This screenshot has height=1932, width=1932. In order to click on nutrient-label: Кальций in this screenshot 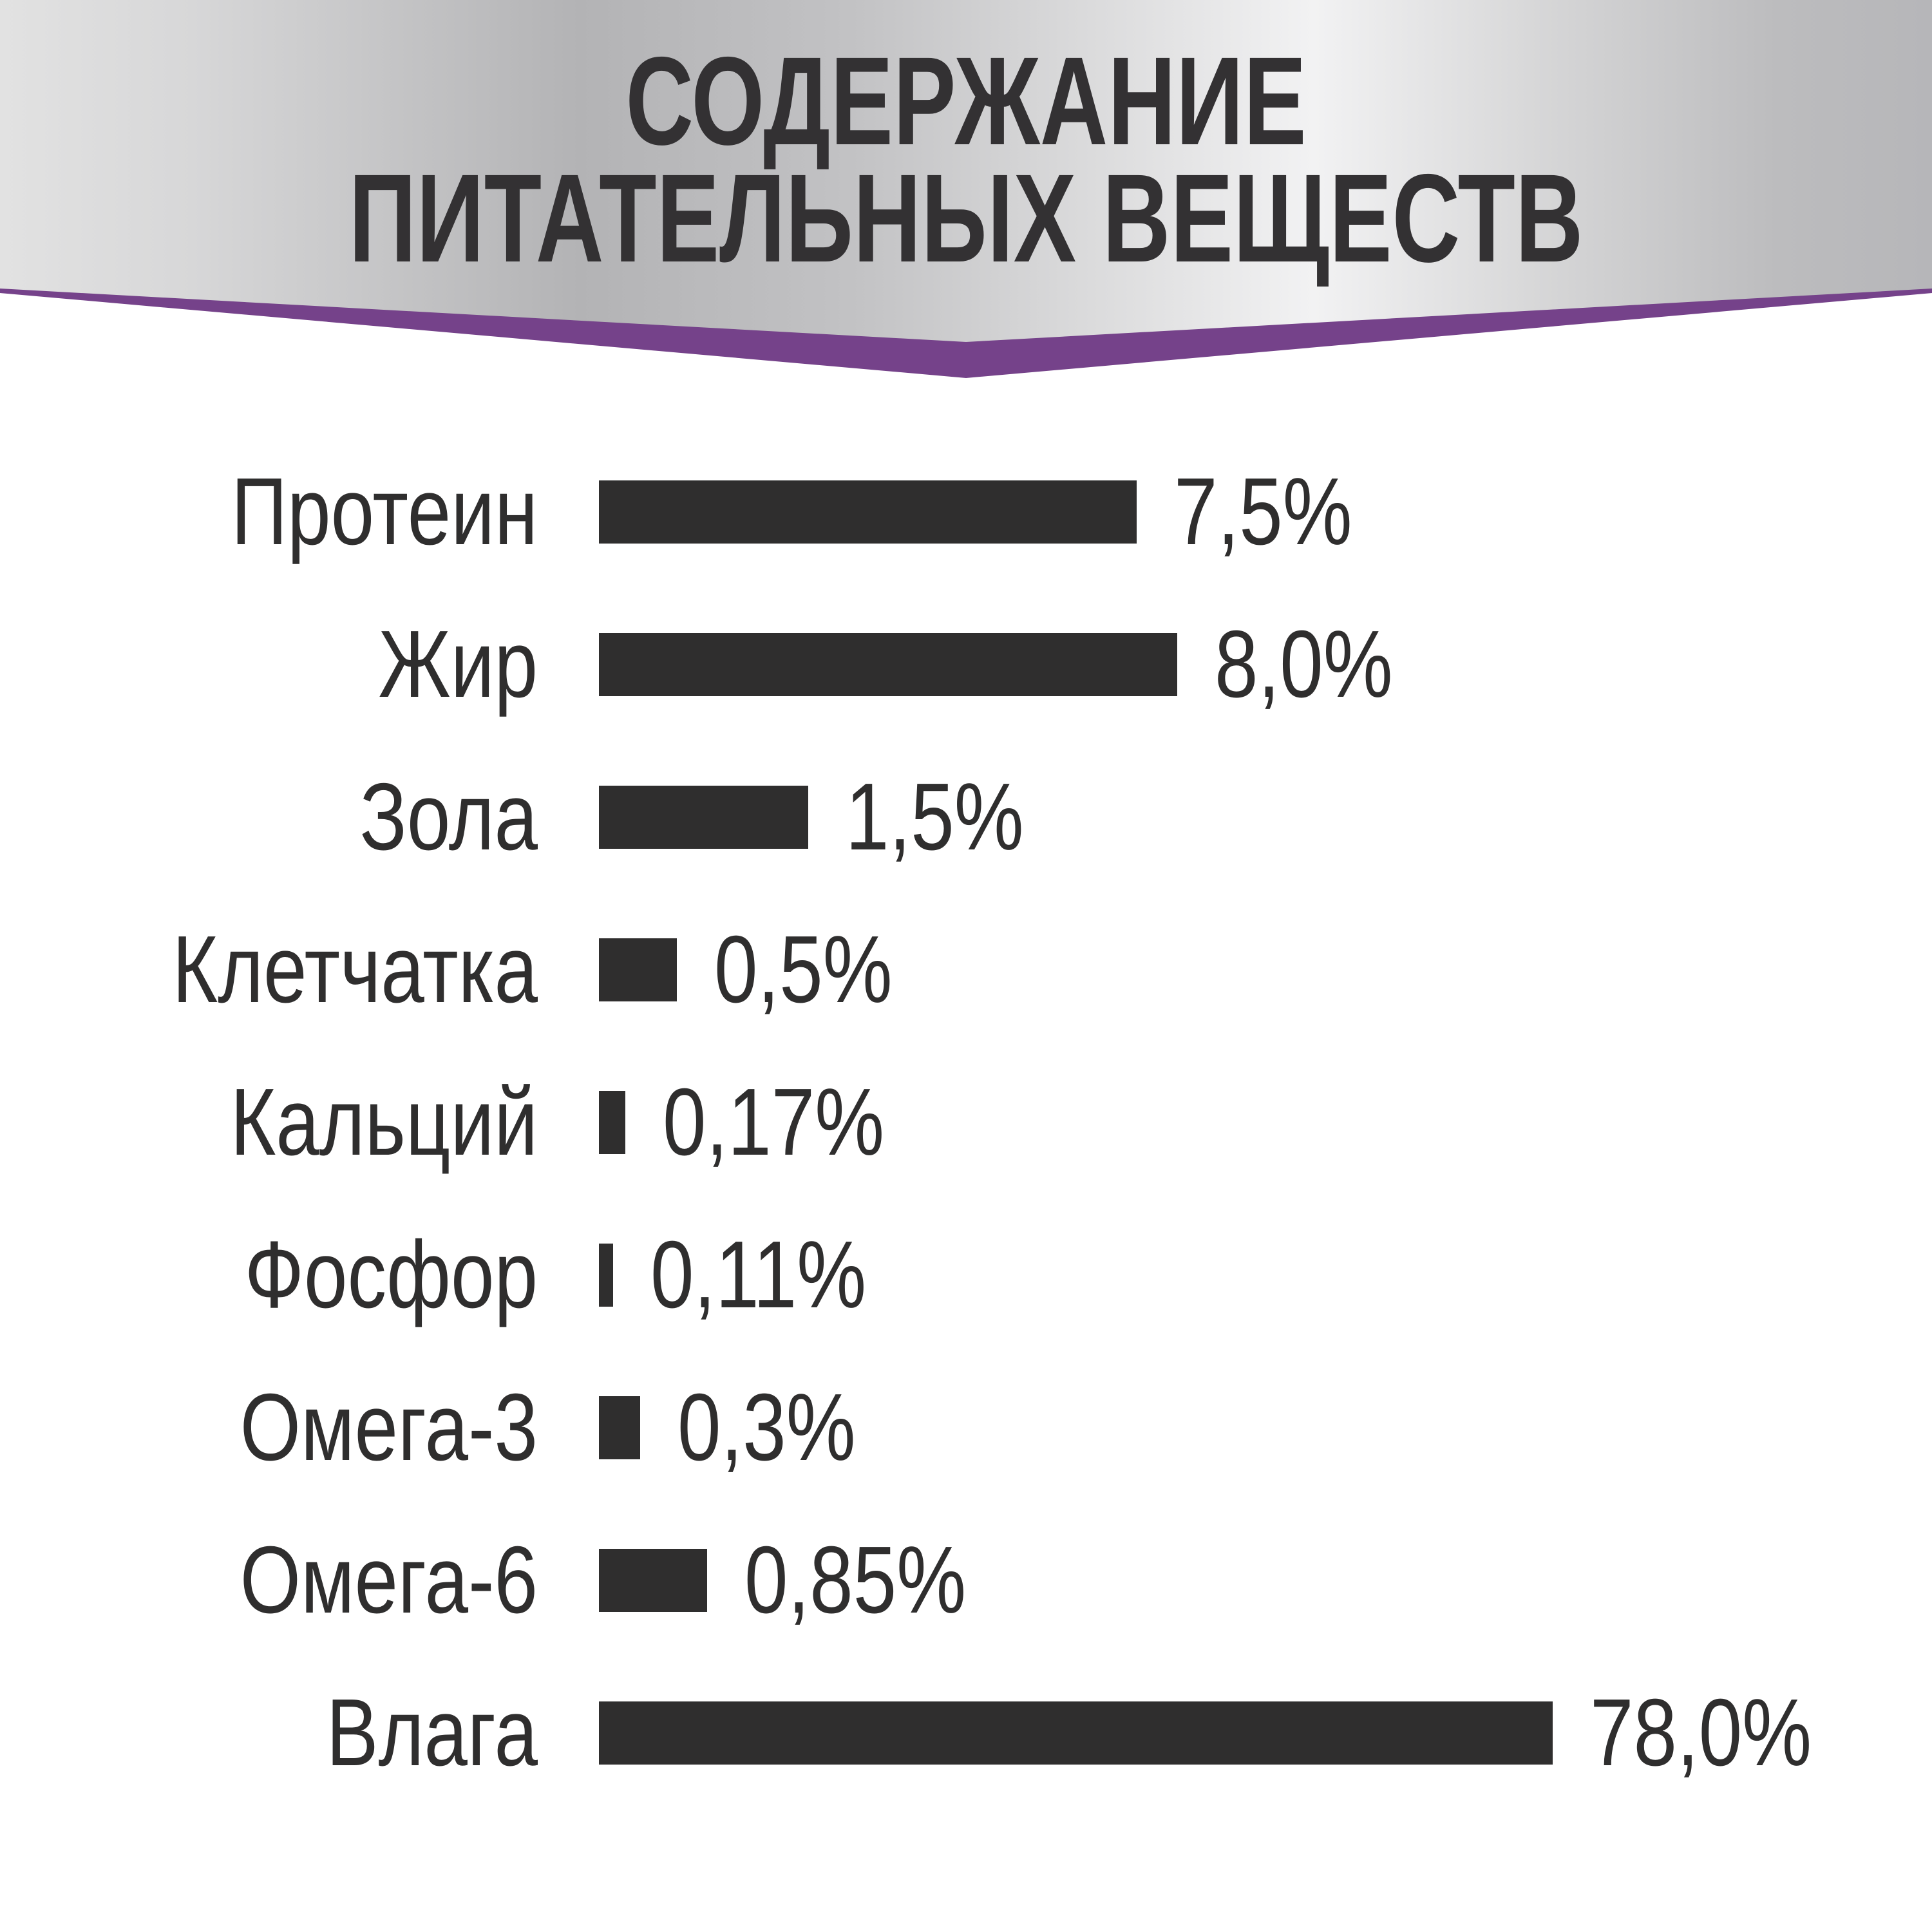, I will do `click(384, 1122)`.